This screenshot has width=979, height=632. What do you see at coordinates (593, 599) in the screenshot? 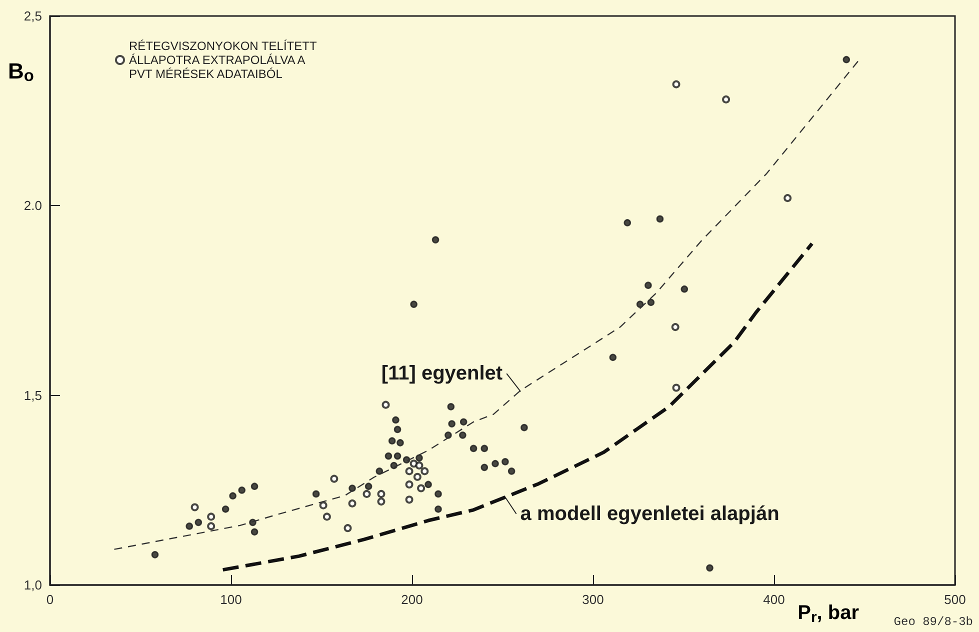
I see `x-tick-label: 300` at bounding box center [593, 599].